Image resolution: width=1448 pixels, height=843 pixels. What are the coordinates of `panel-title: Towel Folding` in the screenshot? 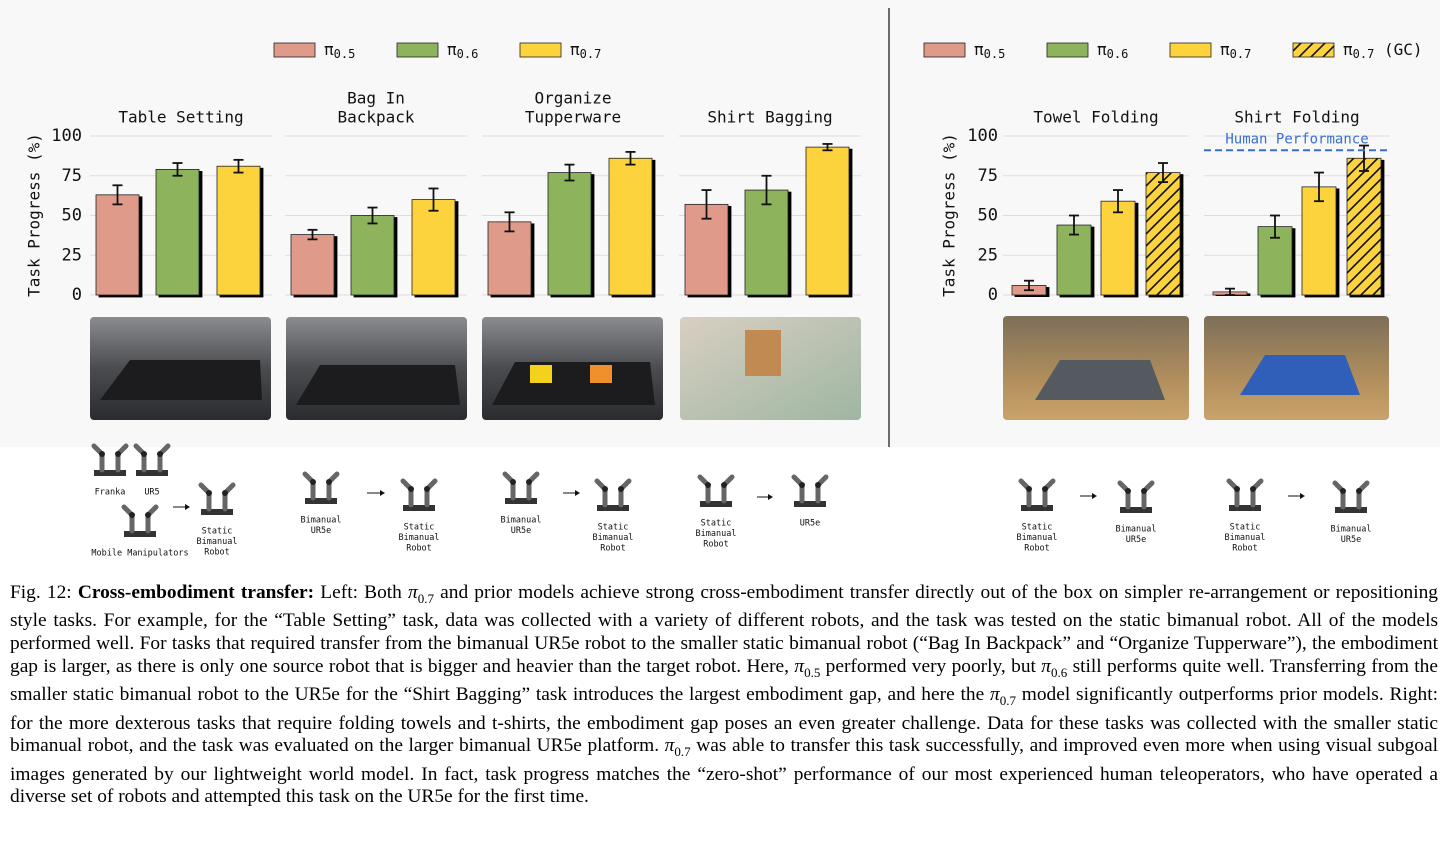 It's located at (1095, 117).